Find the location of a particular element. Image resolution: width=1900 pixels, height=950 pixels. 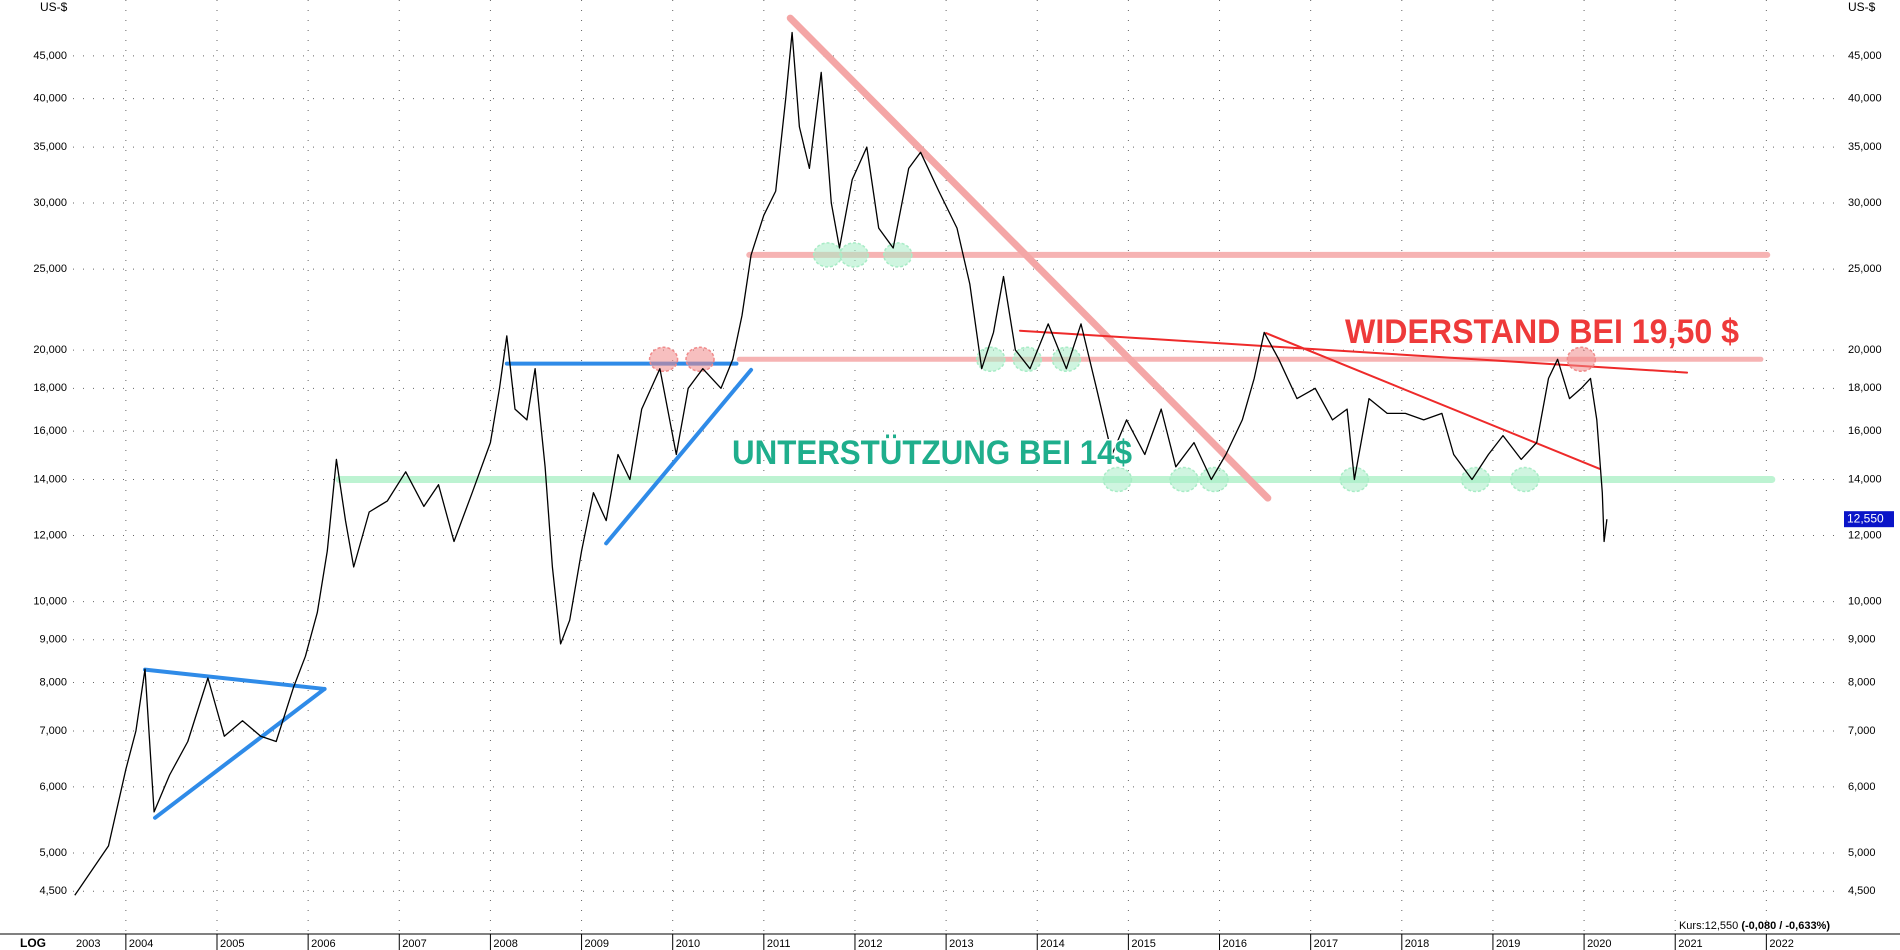

x-tick-label: 2003 is located at coordinates (88, 944).